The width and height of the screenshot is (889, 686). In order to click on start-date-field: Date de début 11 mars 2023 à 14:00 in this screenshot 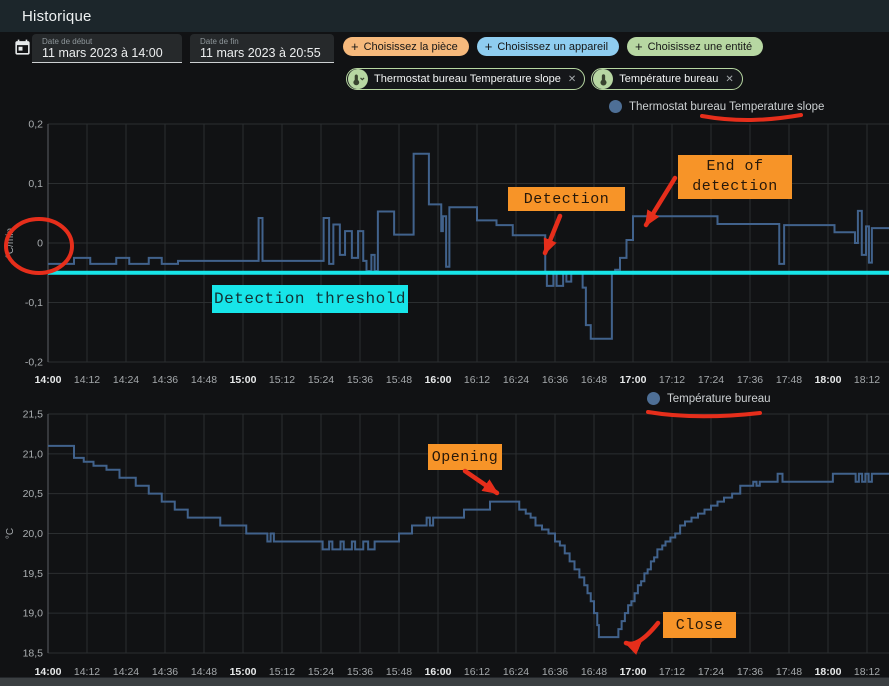, I will do `click(107, 48)`.